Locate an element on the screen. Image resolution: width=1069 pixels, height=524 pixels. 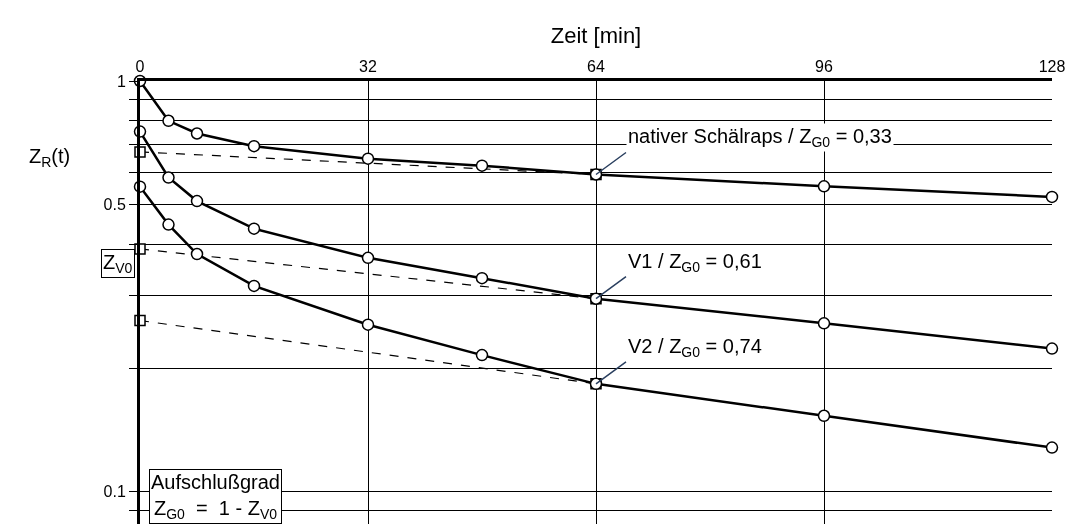
x-tick-label: 0 is located at coordinates (140, 66).